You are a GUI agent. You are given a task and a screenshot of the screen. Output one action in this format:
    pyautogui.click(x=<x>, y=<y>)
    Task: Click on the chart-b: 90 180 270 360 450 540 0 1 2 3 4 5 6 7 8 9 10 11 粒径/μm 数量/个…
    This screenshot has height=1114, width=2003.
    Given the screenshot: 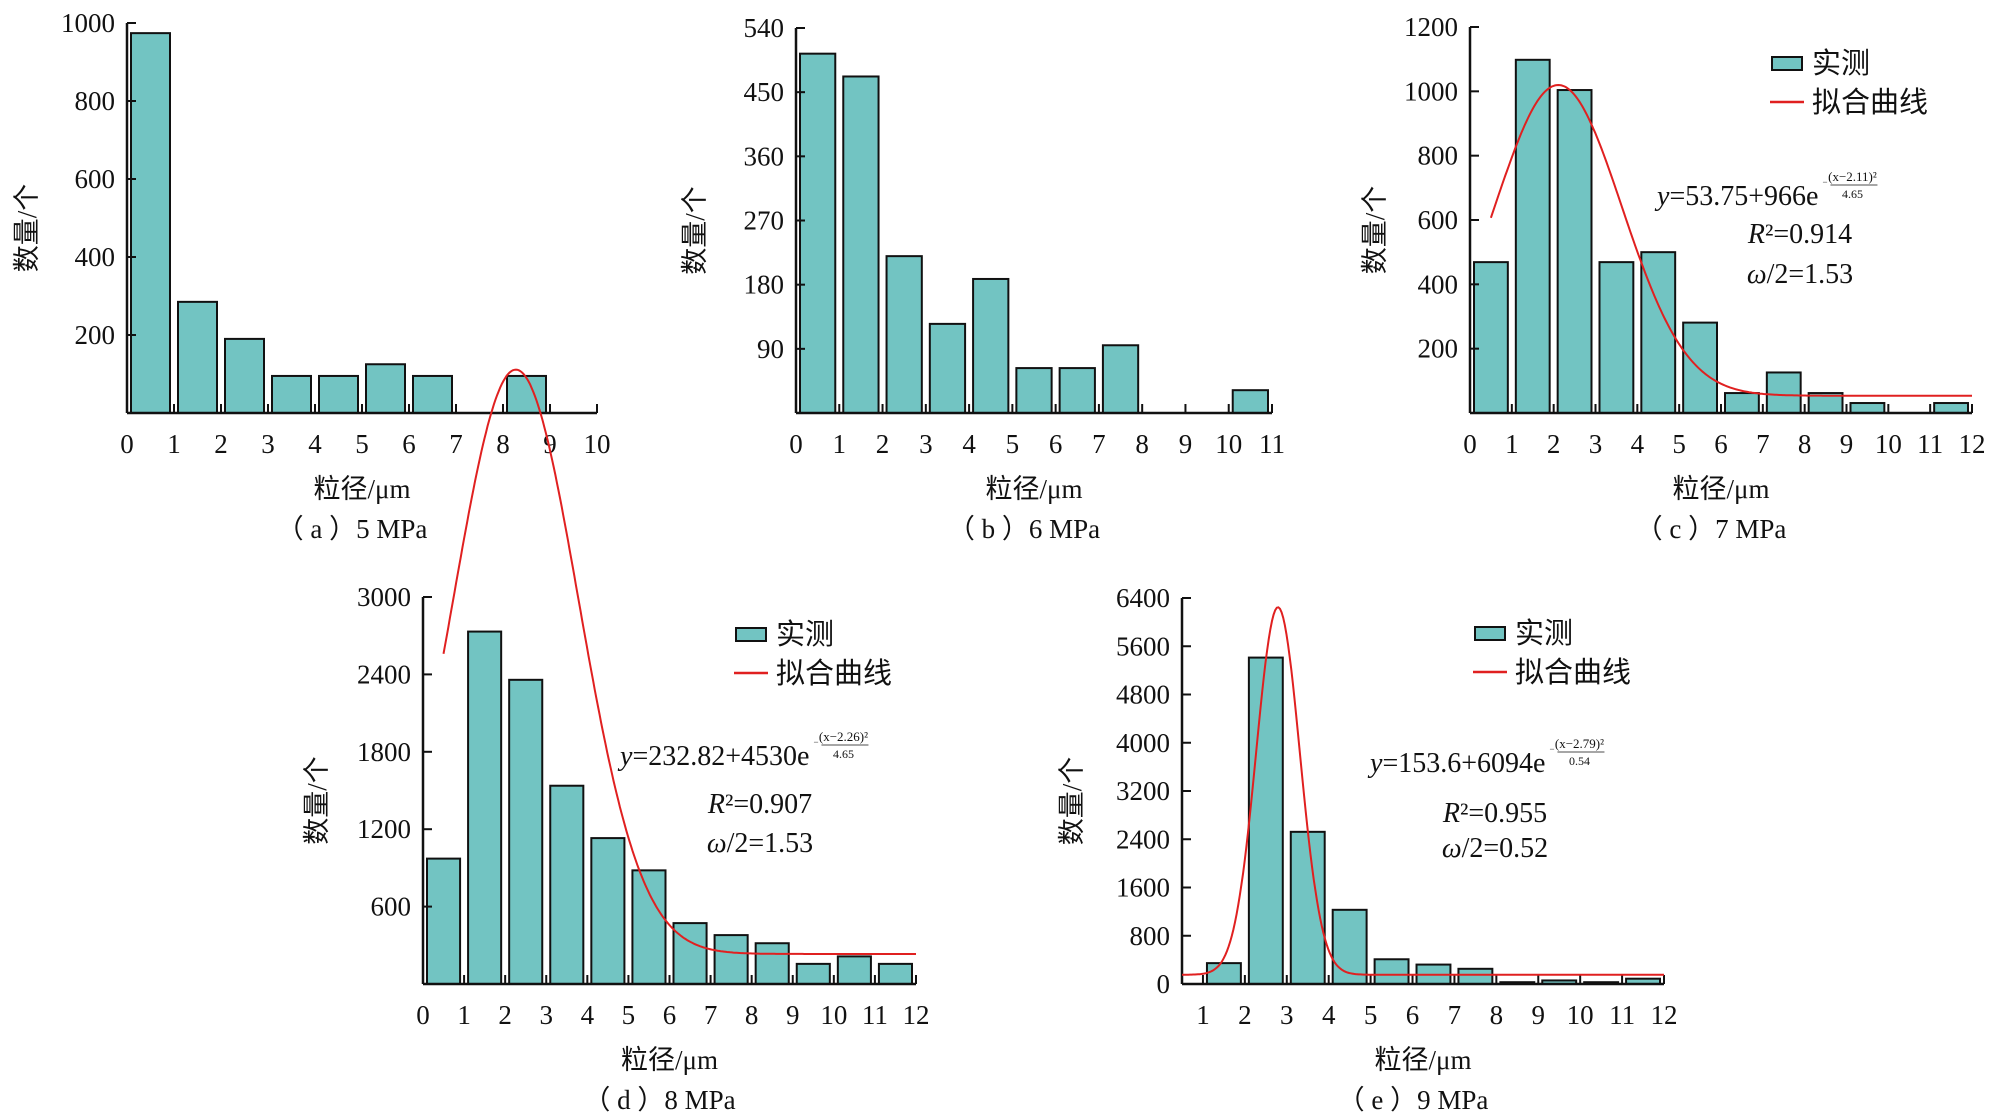 What is the action you would take?
    pyautogui.click(x=982, y=278)
    